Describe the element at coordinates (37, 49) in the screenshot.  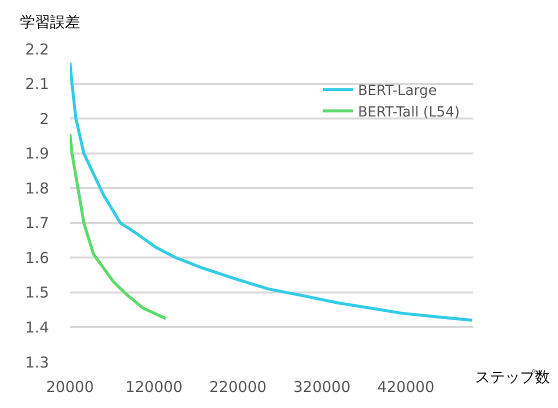
I see `y-tick-label: 2.2` at that location.